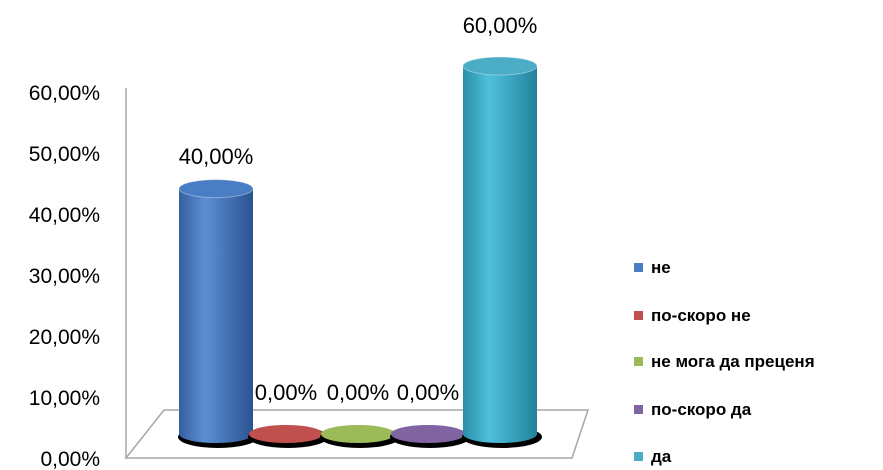 This screenshot has width=883, height=470. I want to click on legend-label: не мога да преценя, so click(733, 361).